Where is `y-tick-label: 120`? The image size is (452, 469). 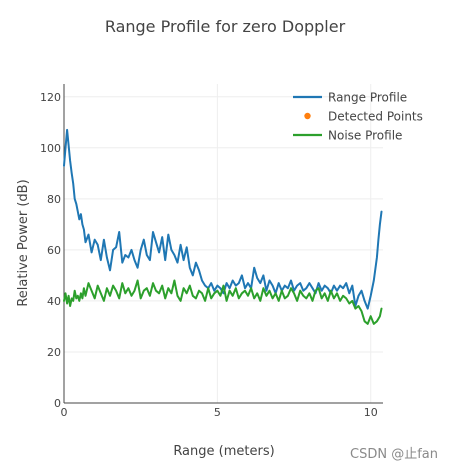
y-tick-label: 120 is located at coordinates (50, 97).